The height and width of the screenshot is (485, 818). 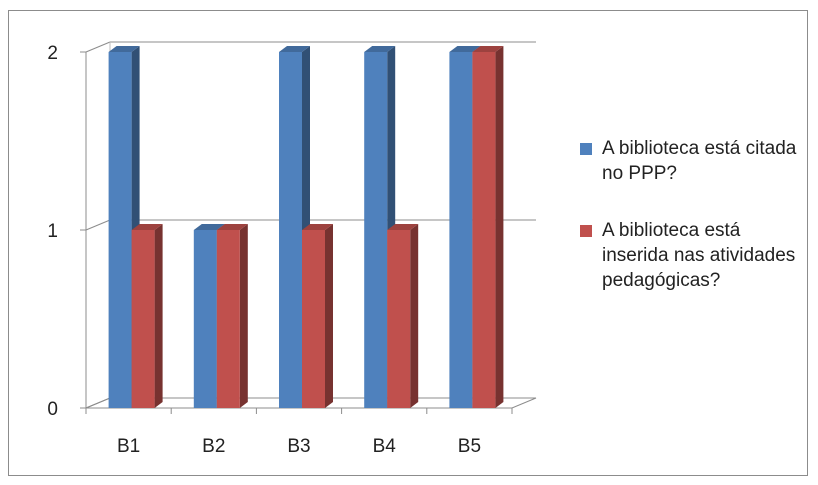 What do you see at coordinates (699, 161) in the screenshot?
I see `legend-label-series-1: A biblioteca está citada no PPP?` at bounding box center [699, 161].